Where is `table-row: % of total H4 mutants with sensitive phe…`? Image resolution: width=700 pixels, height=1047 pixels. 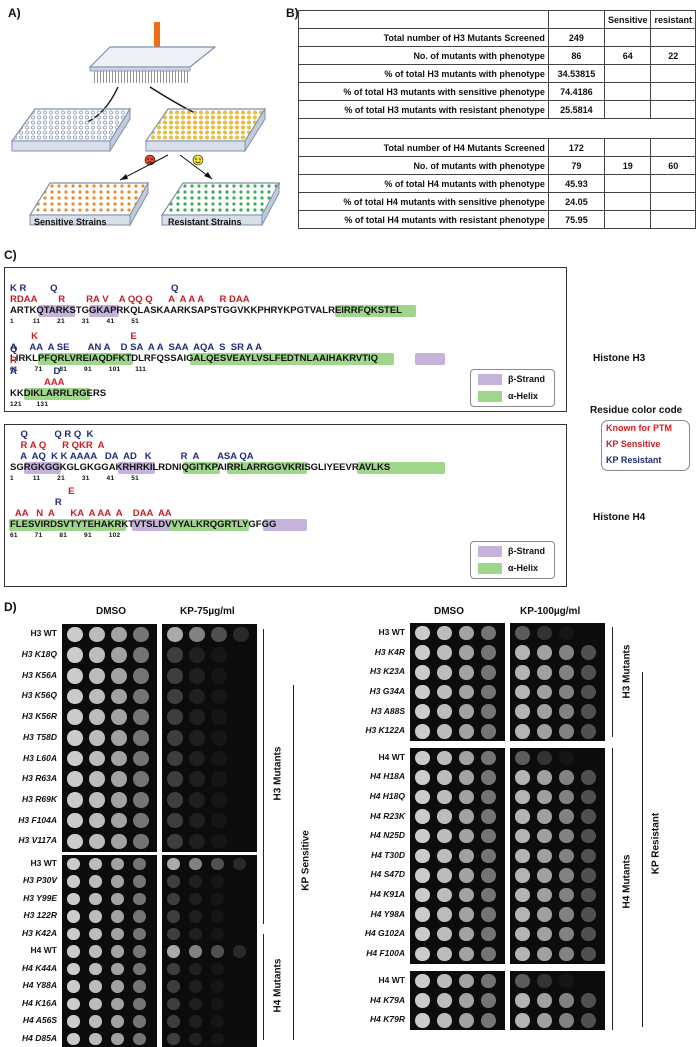
table-row: % of total H4 mutants with sensitive phe… is located at coordinates (497, 201).